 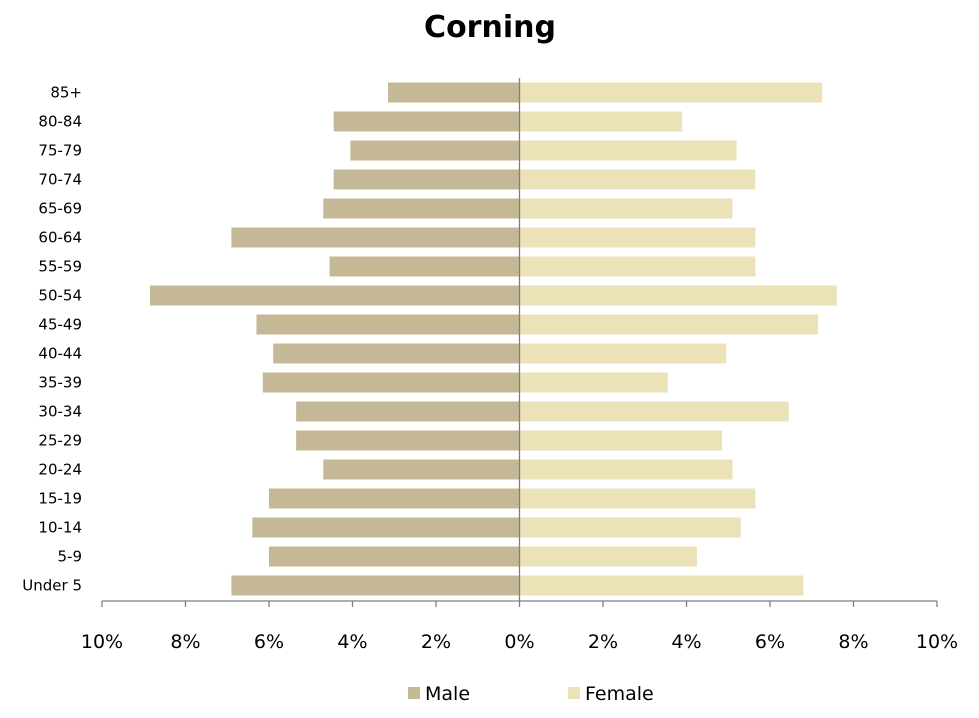 What do you see at coordinates (453, 92) in the screenshot?
I see `bar-male-85+` at bounding box center [453, 92].